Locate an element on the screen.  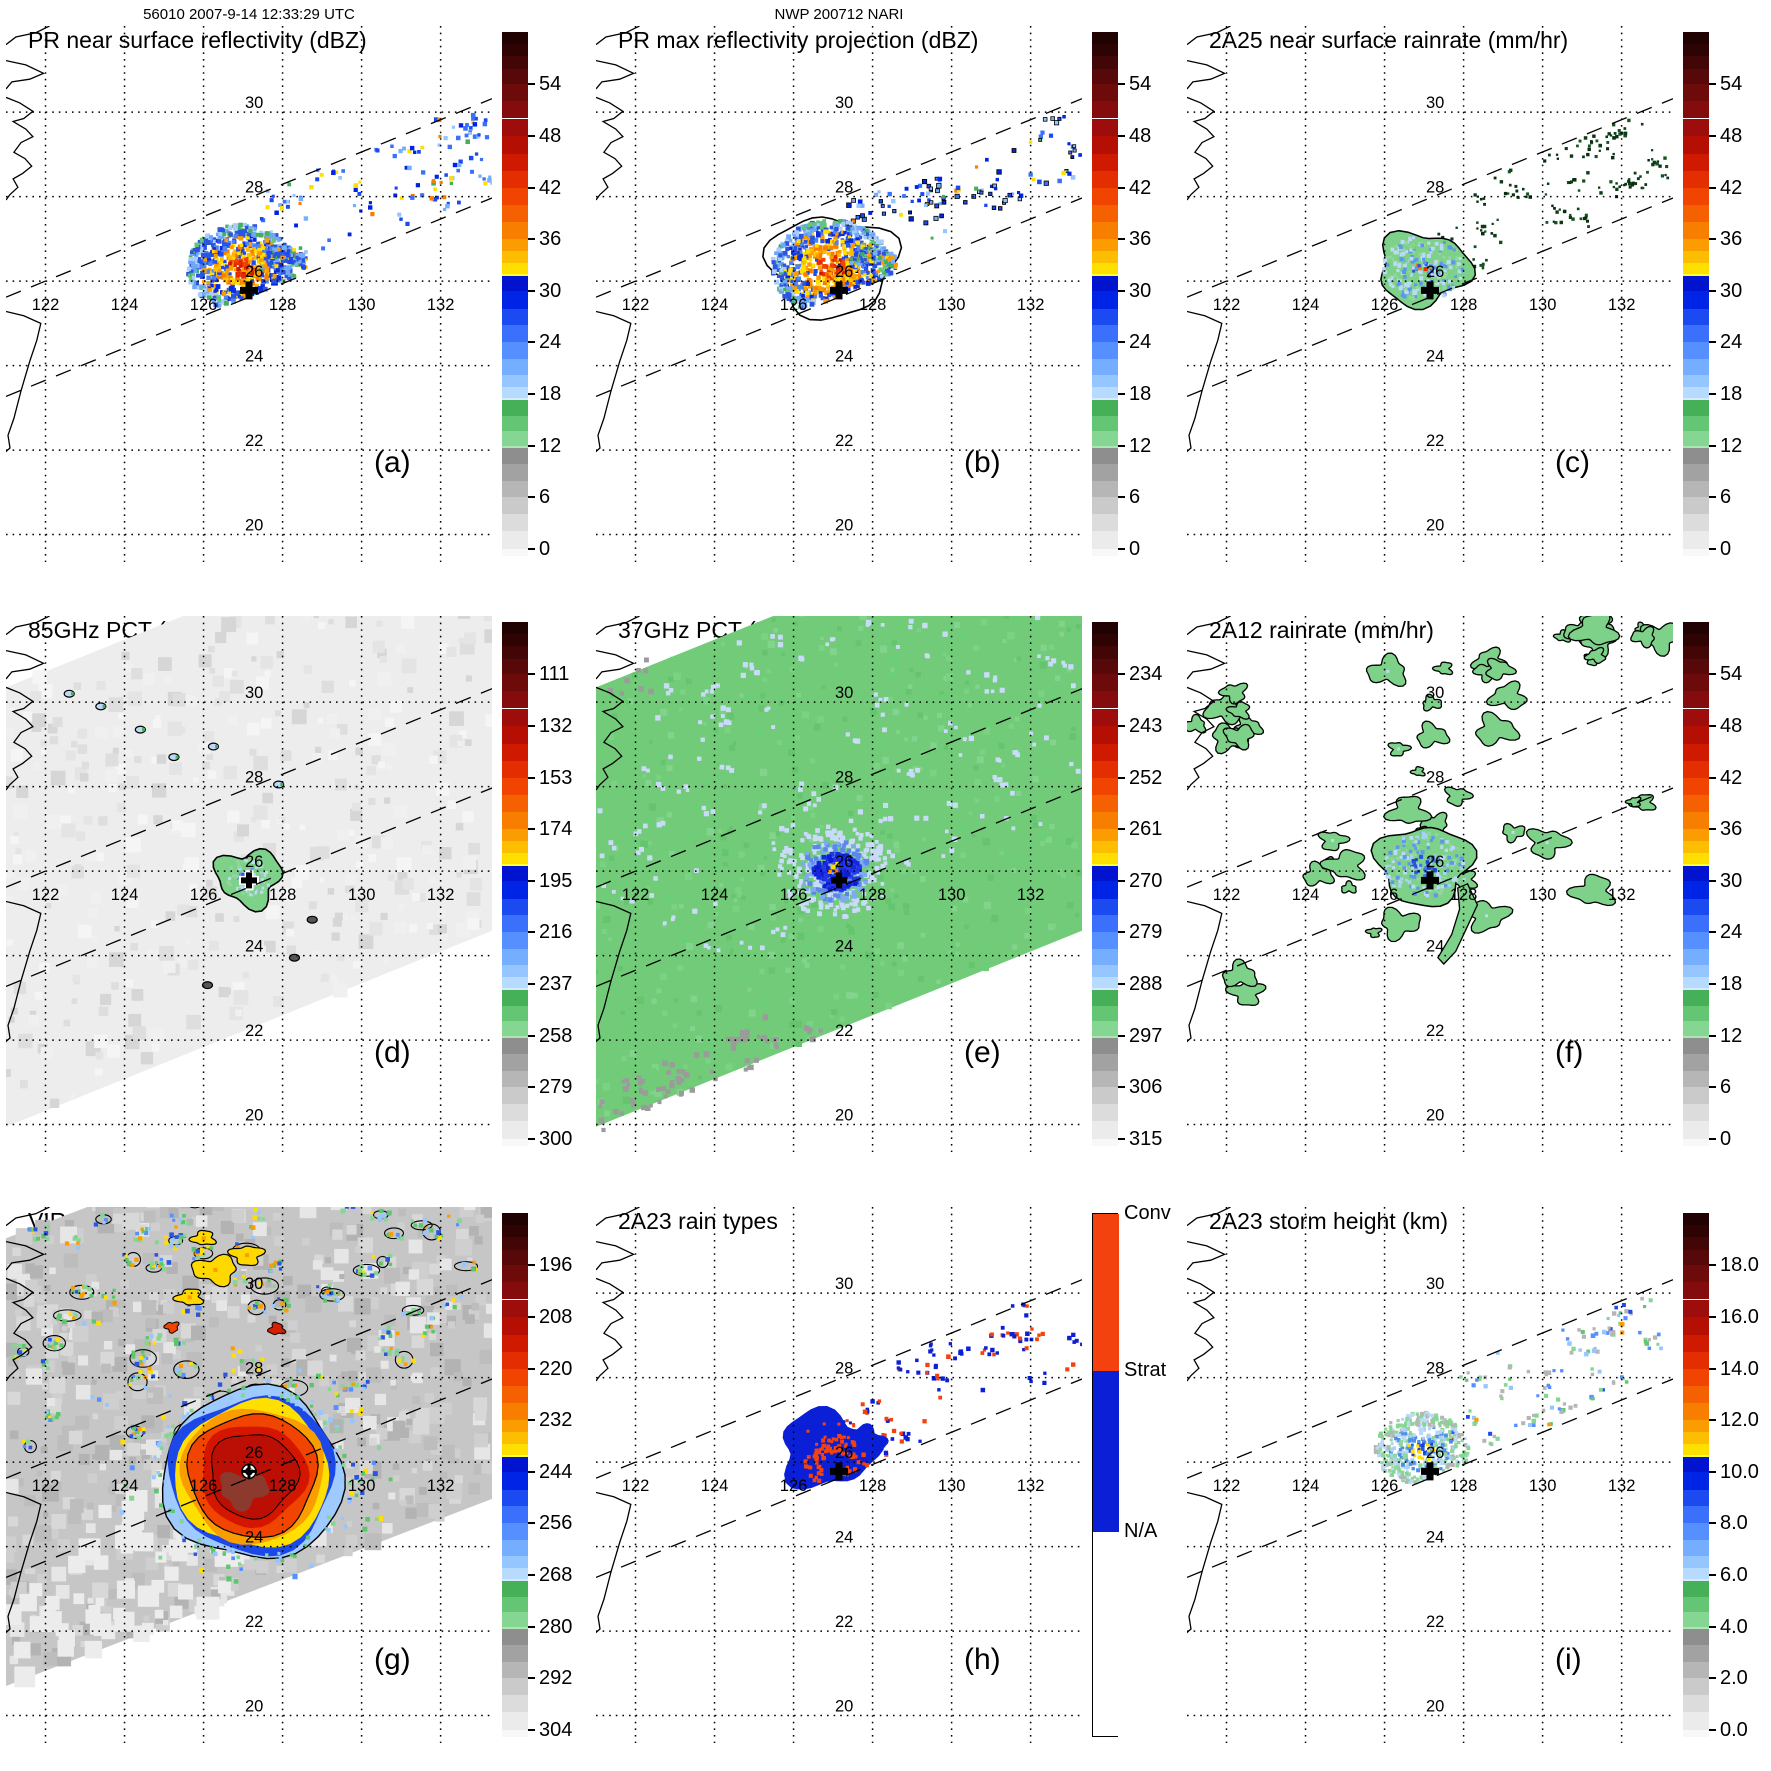
colorbar-tick-label: 216 is located at coordinates (556, 932).